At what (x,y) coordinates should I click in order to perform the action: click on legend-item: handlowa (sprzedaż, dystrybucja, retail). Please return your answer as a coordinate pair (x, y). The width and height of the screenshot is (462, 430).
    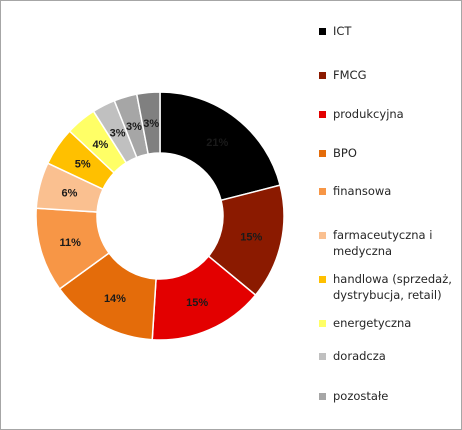
    Looking at the image, I should click on (389, 287).